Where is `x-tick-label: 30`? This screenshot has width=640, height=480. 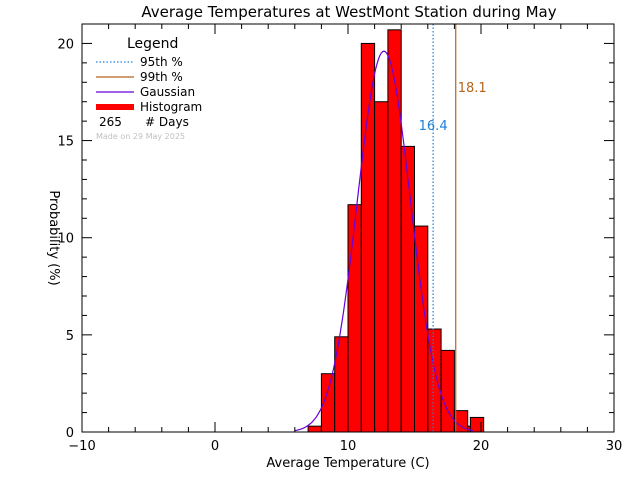
x-tick-label: 30 is located at coordinates (614, 446).